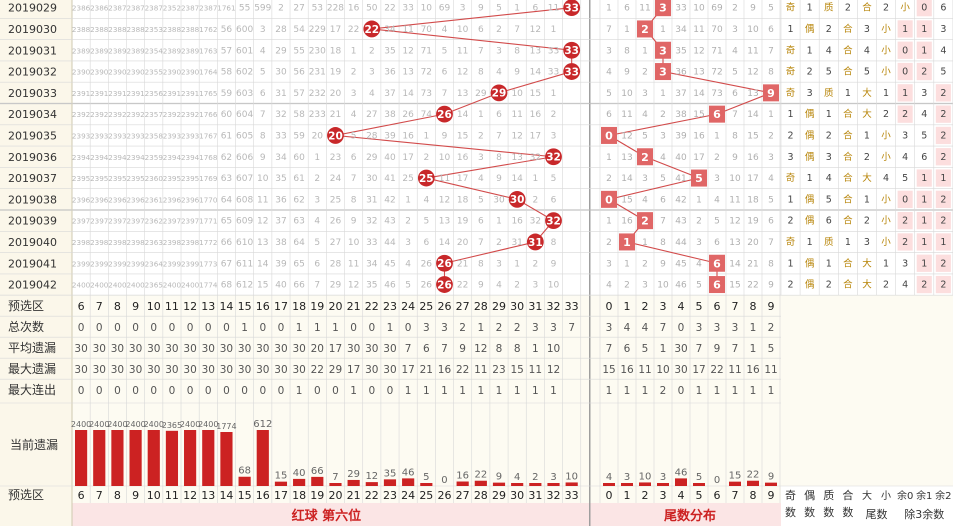 The image size is (953, 526). Describe the element at coordinates (535, 158) in the screenshot. I see `red-omission-value: 32` at that location.